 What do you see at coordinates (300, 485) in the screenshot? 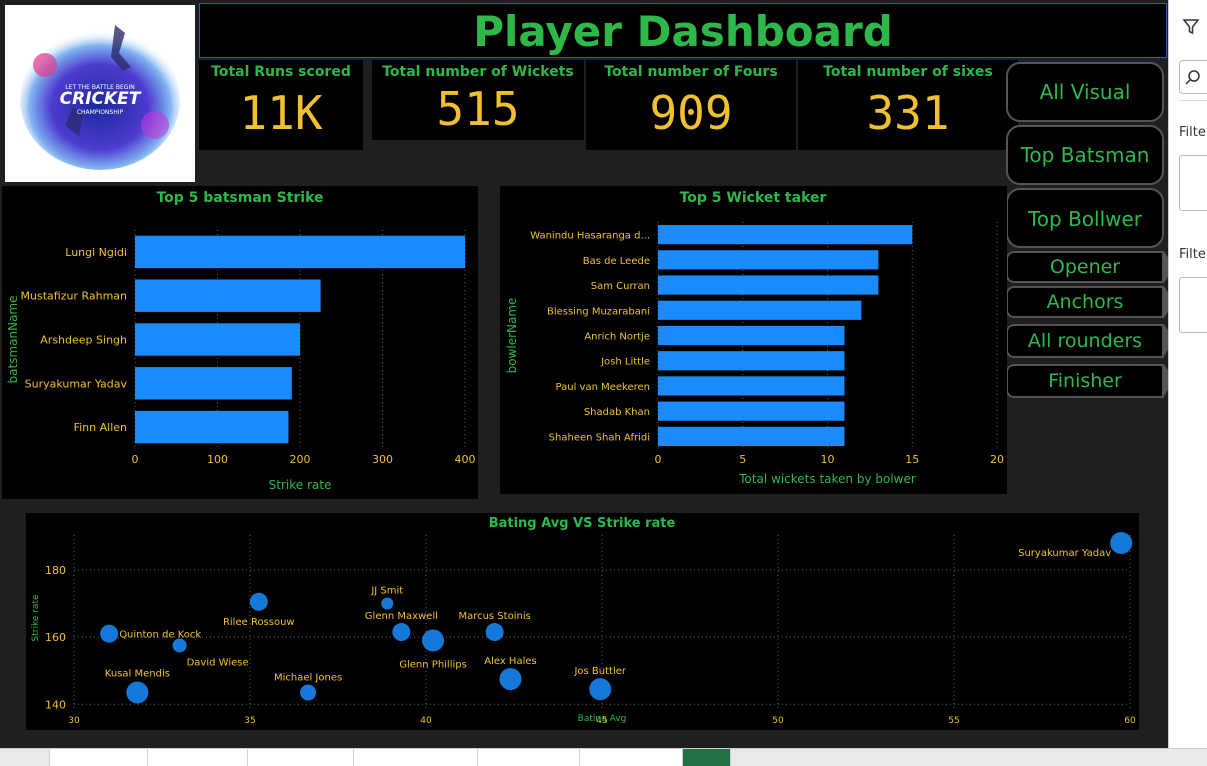
I see `x-axis-label: Strike rate` at bounding box center [300, 485].